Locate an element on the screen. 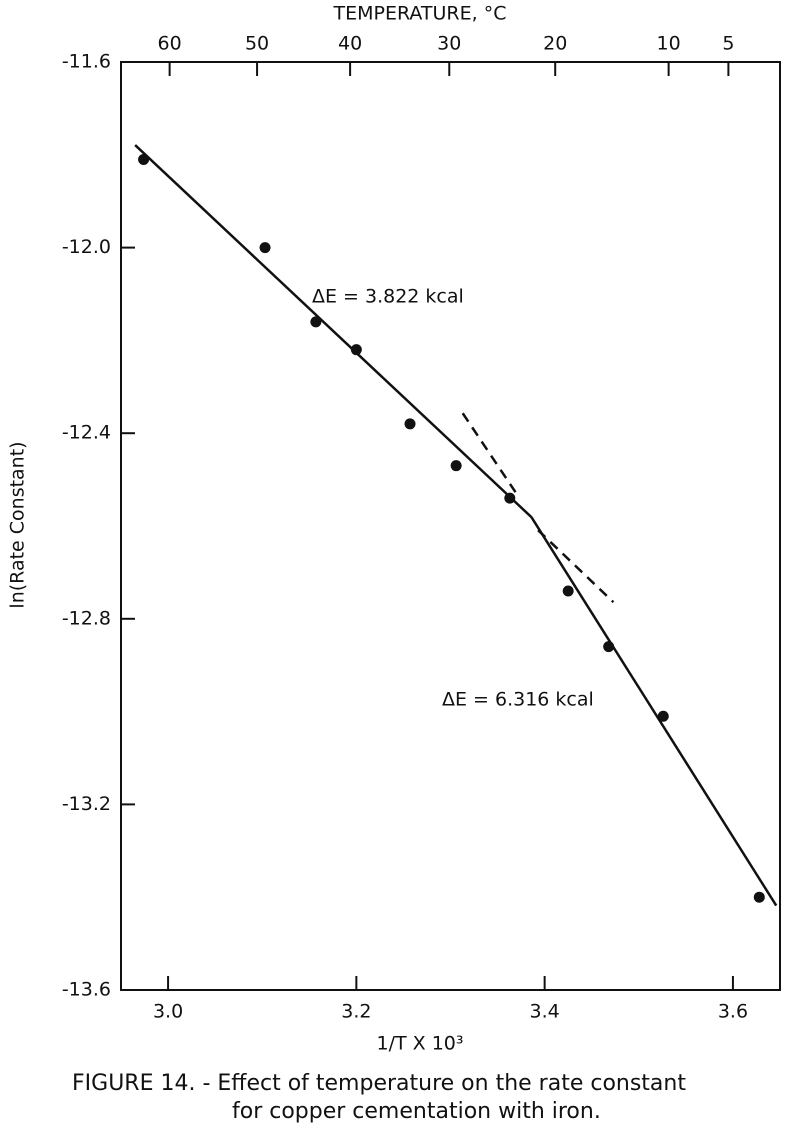 The height and width of the screenshot is (1132, 800). x2-tick-label: 10 is located at coordinates (669, 44).